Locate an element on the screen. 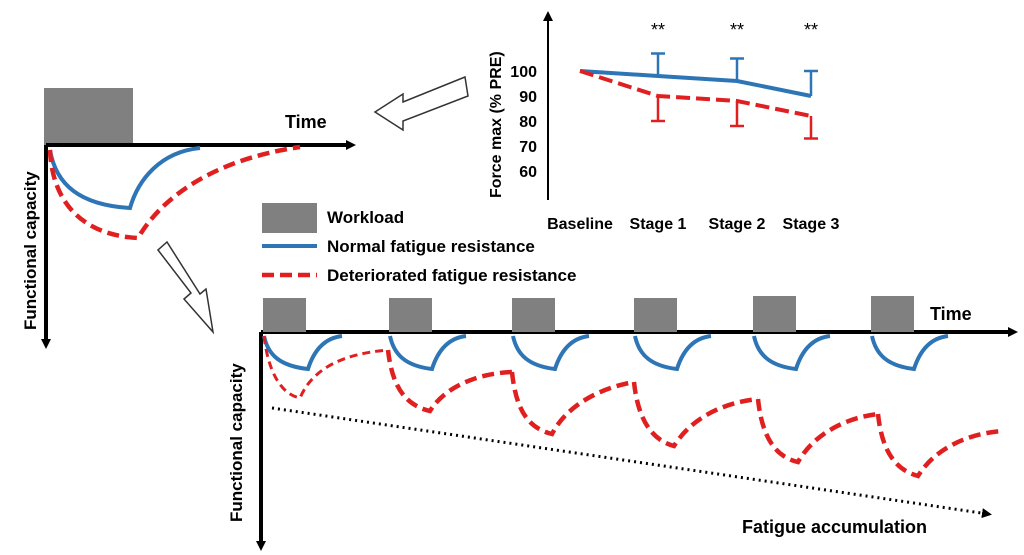 Image resolution: width=1024 pixels, height=555 pixels. bottom-time-label: Time is located at coordinates (951, 314).